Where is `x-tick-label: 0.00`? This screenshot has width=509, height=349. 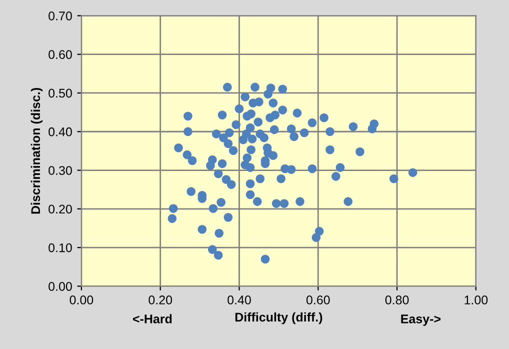
x-tick-label: 0.00 is located at coordinates (82, 300).